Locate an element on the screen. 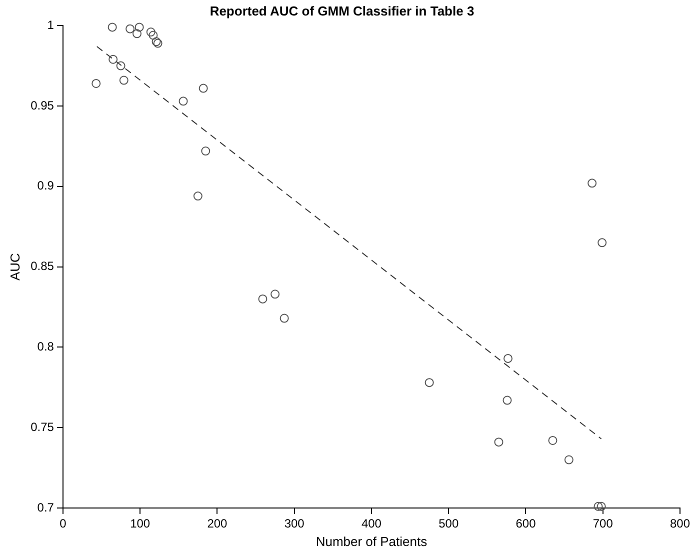 The height and width of the screenshot is (554, 700). y-tick-label: 0.7 is located at coordinates (45, 507).